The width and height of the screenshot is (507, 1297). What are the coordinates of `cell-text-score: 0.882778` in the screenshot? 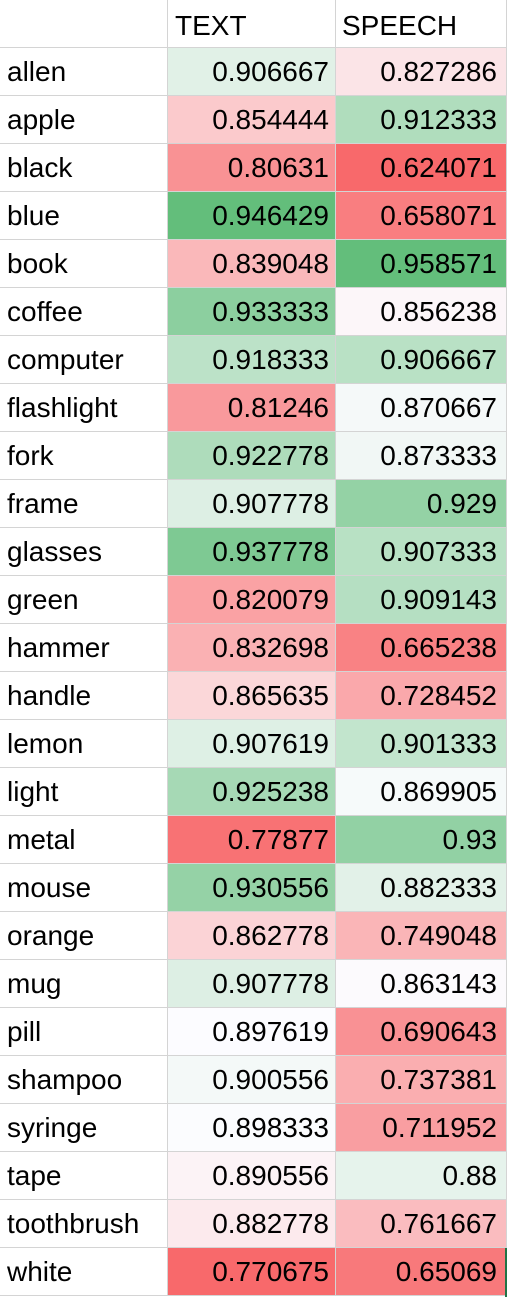 It's located at (252, 1224).